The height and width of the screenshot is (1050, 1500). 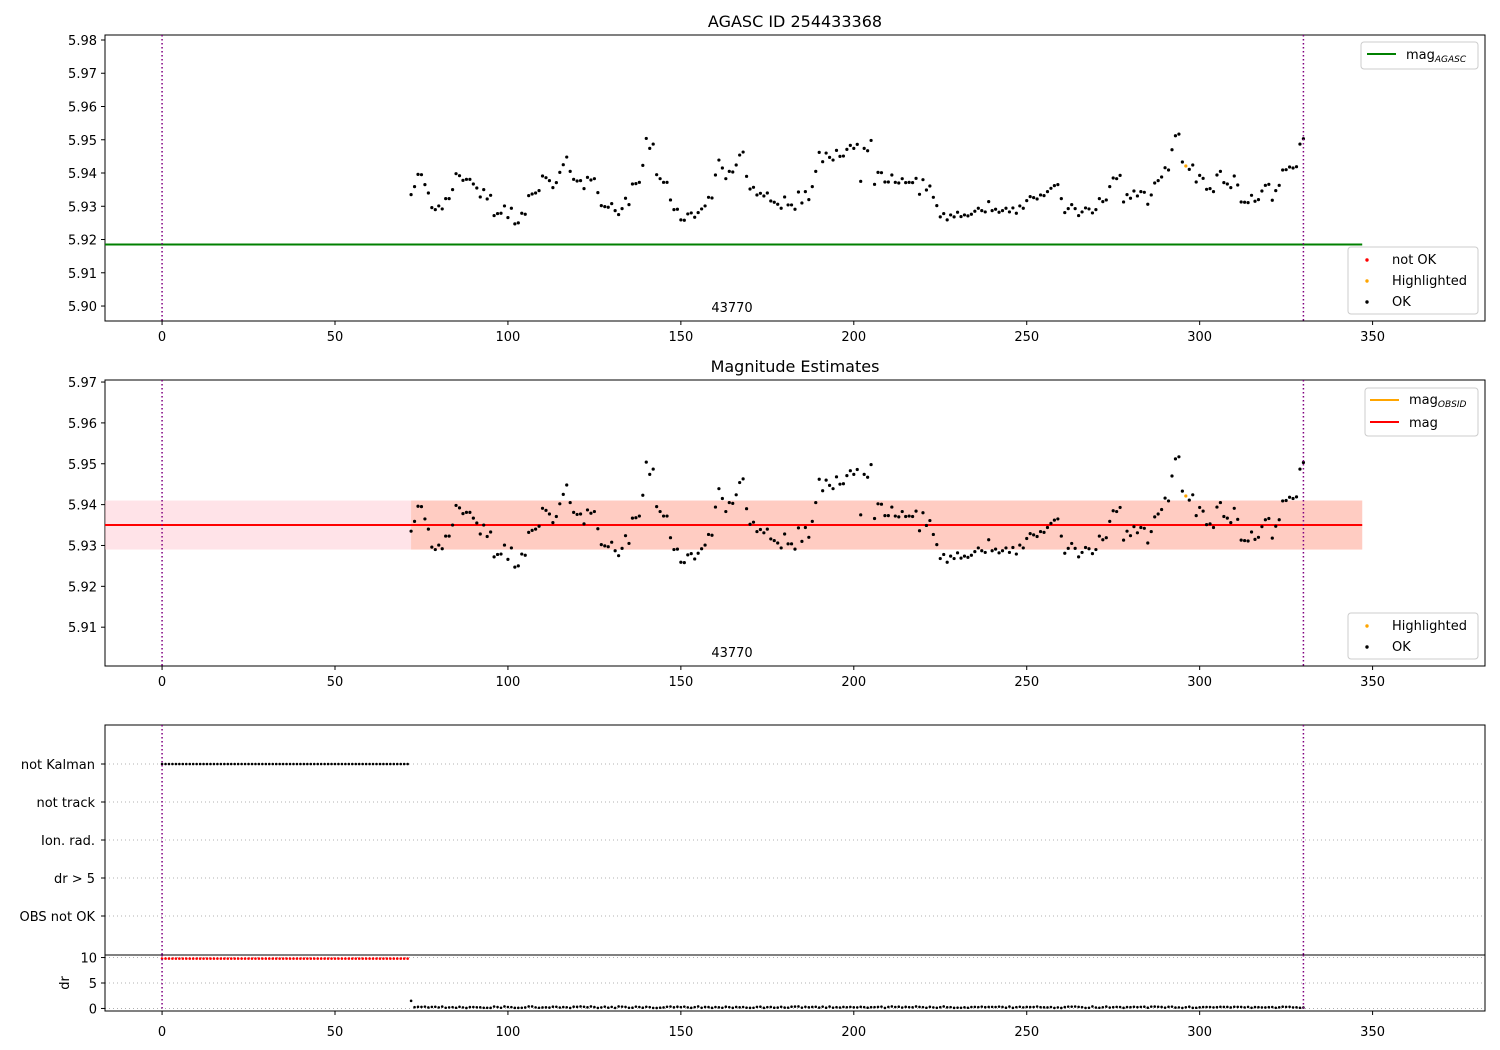 What do you see at coordinates (795, 21) in the screenshot?
I see `panel1-title: AGASC ID 254433368` at bounding box center [795, 21].